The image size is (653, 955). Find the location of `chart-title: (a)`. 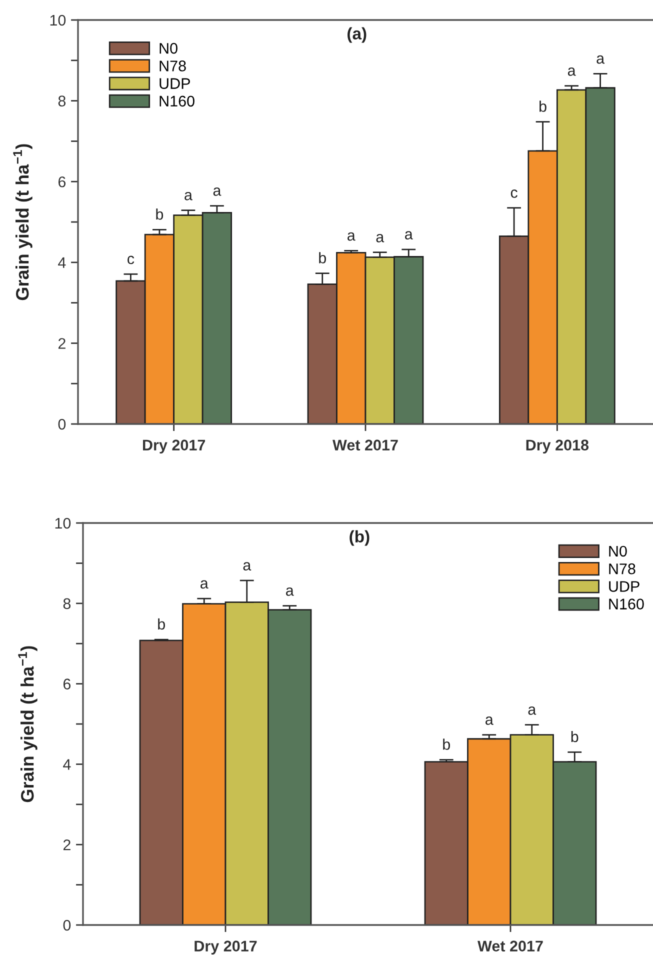

chart-title: (a) is located at coordinates (357, 35).